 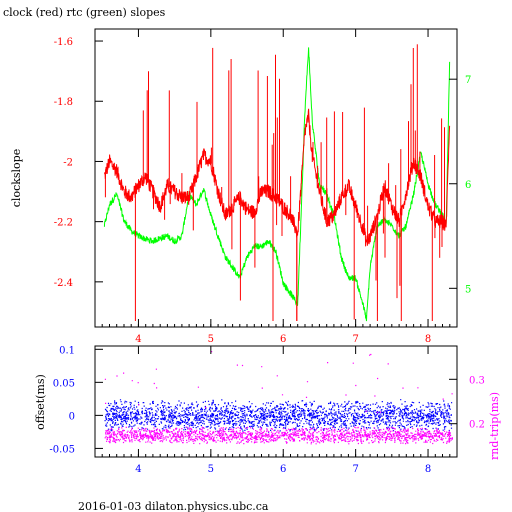 What do you see at coordinates (477, 380) in the screenshot?
I see `y2-tick-label: 0.3` at bounding box center [477, 380].